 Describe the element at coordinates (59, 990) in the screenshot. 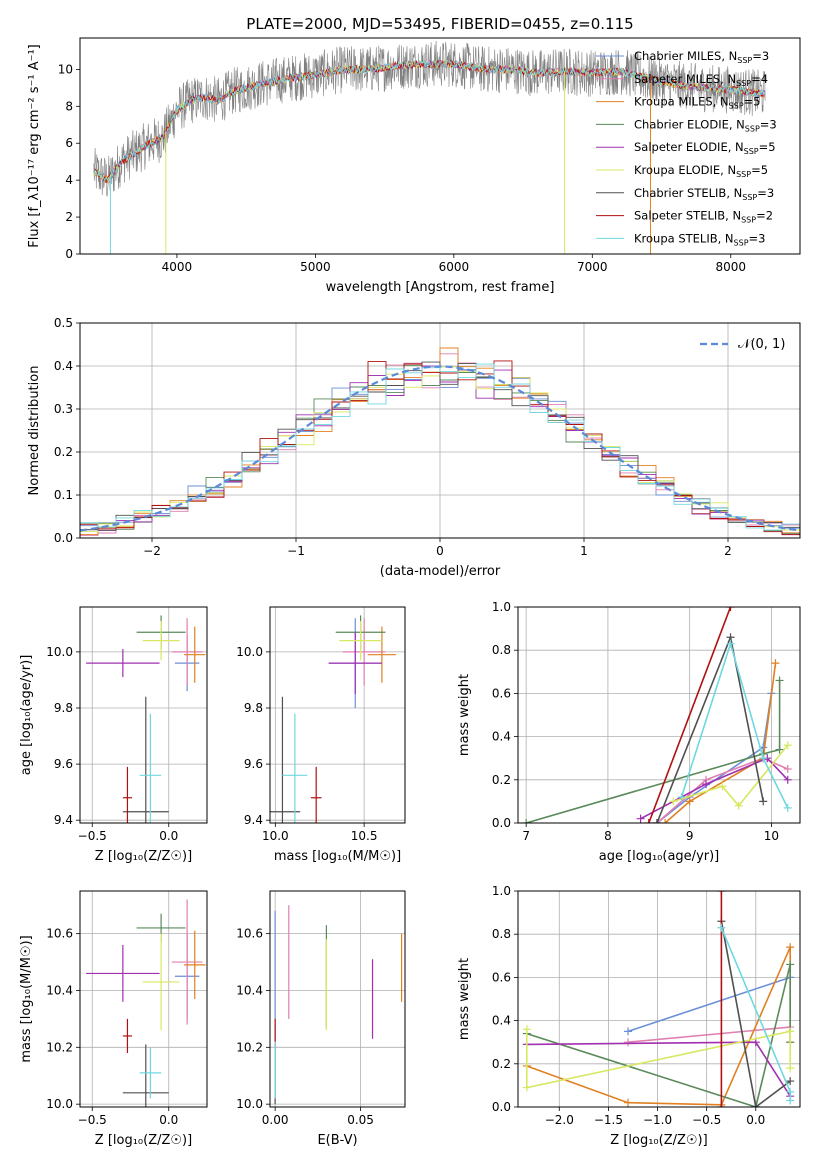

I see `y-tick-label: 10.4` at that location.